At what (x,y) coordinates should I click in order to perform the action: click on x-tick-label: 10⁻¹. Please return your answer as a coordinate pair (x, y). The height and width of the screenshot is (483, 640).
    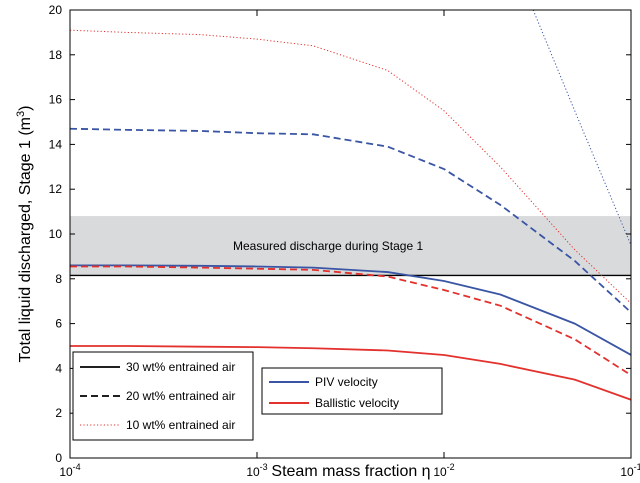
    Looking at the image, I should click on (630, 470).